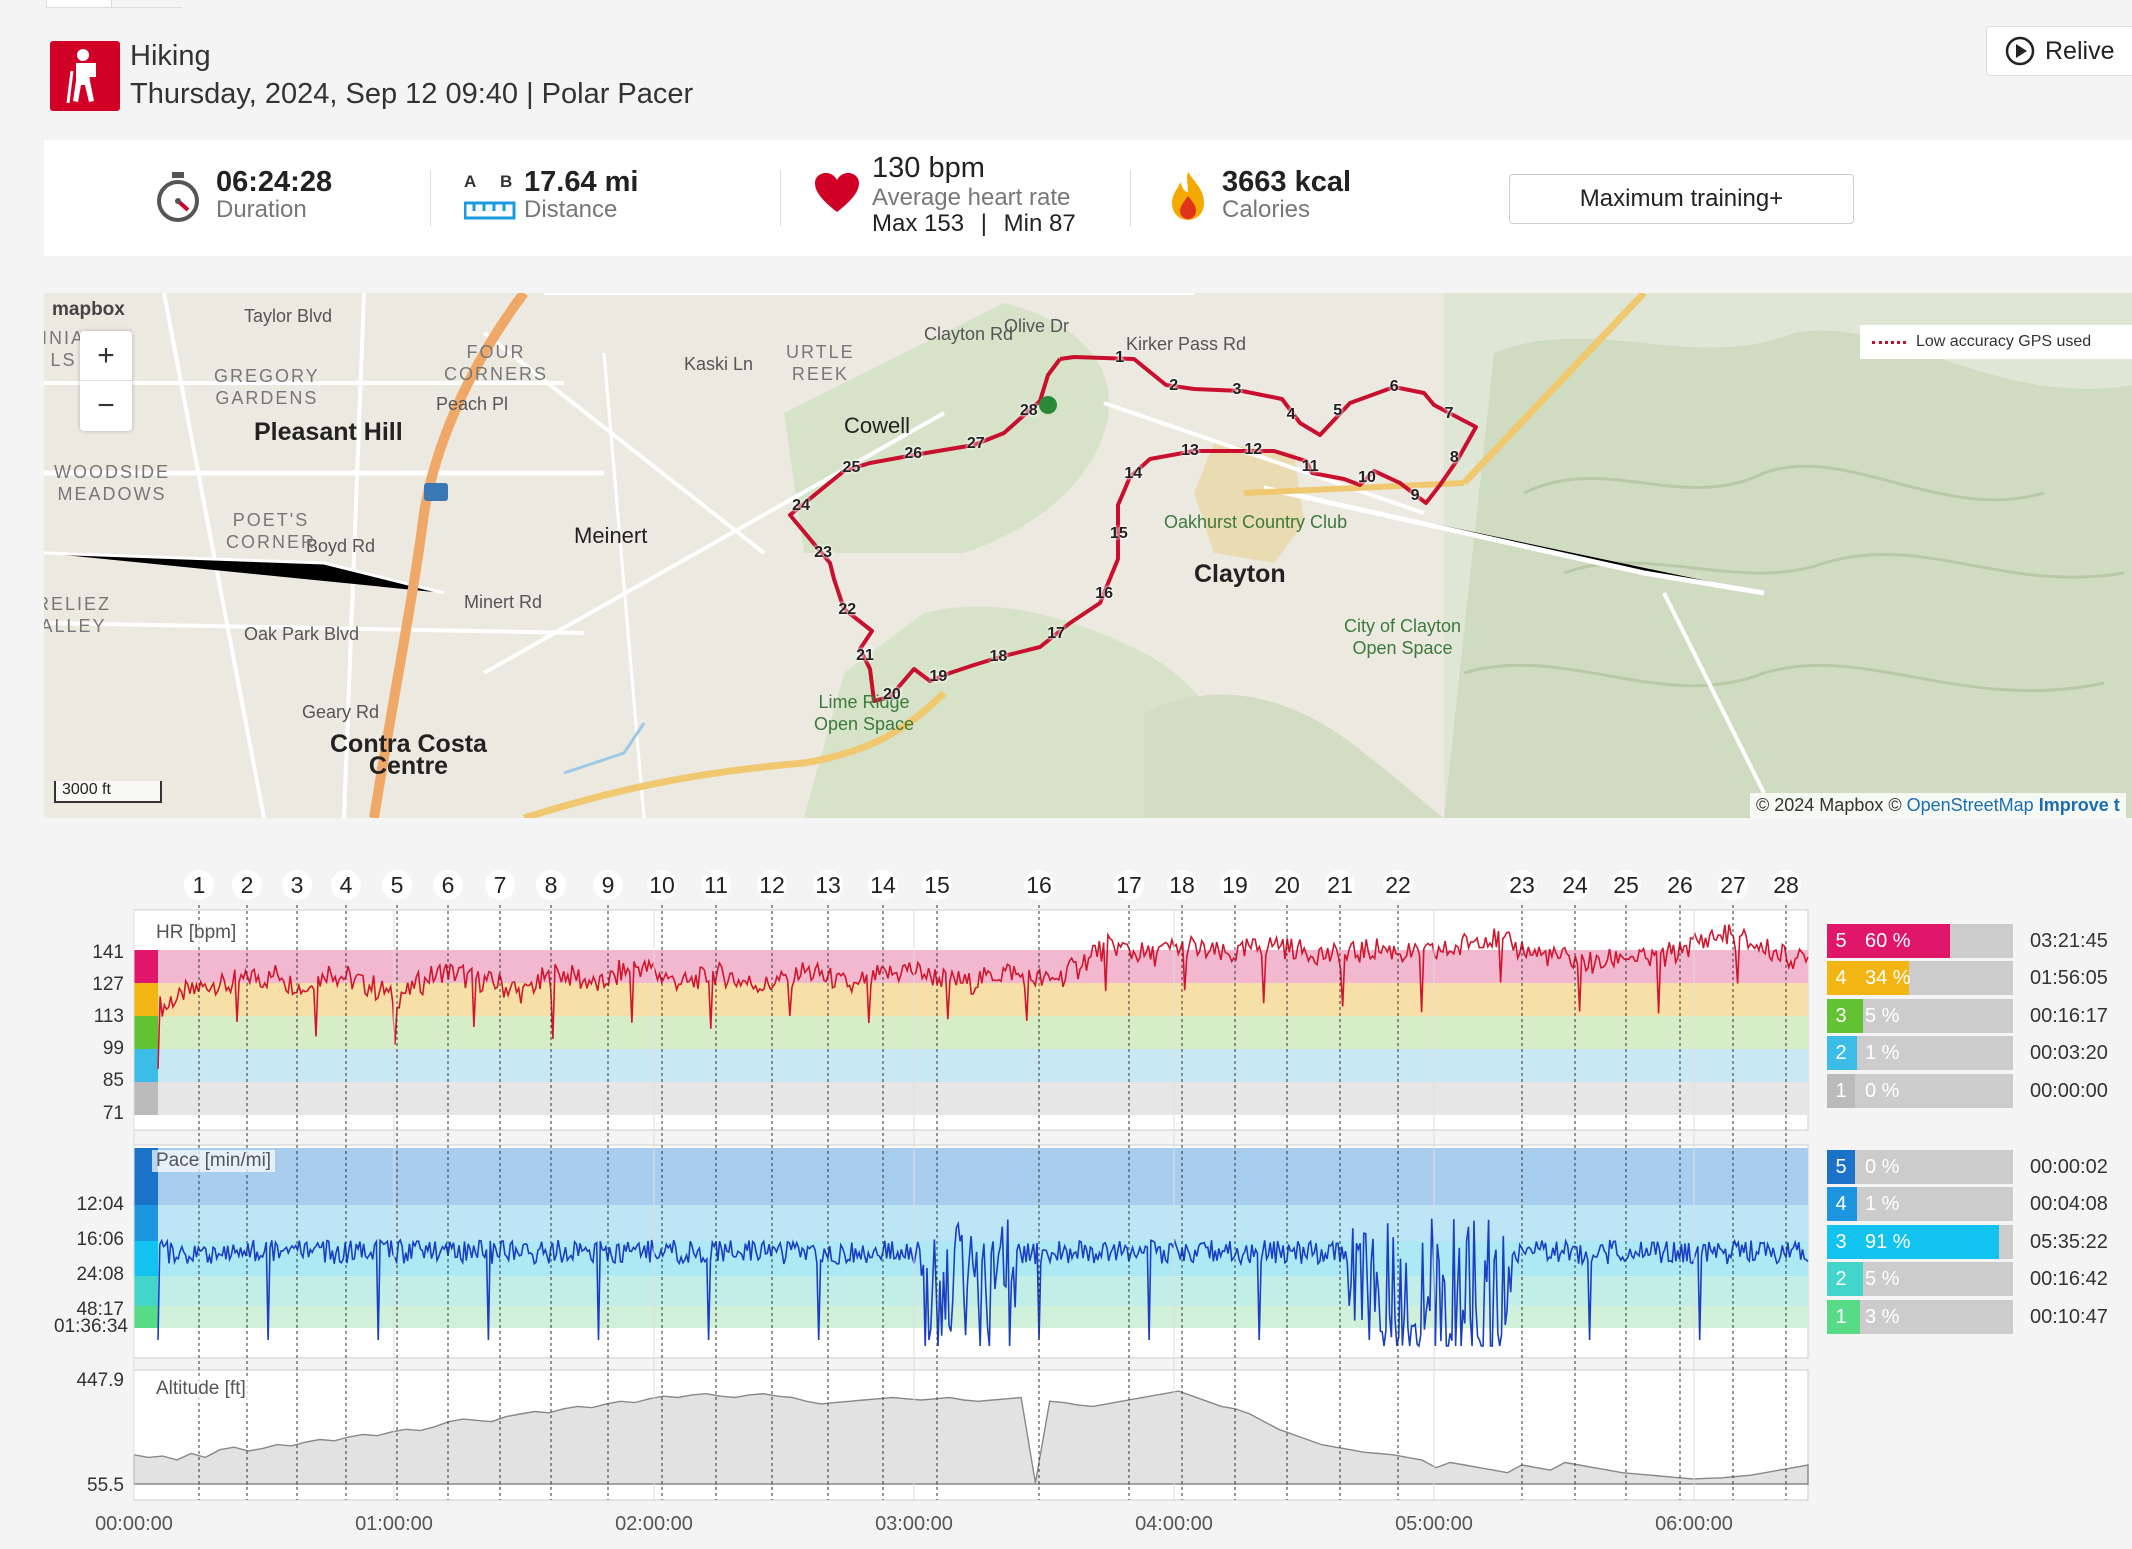 Image resolution: width=2132 pixels, height=1549 pixels. Describe the element at coordinates (1920, 1053) in the screenshot. I see `hr-zone-row: 2 1 %` at that location.